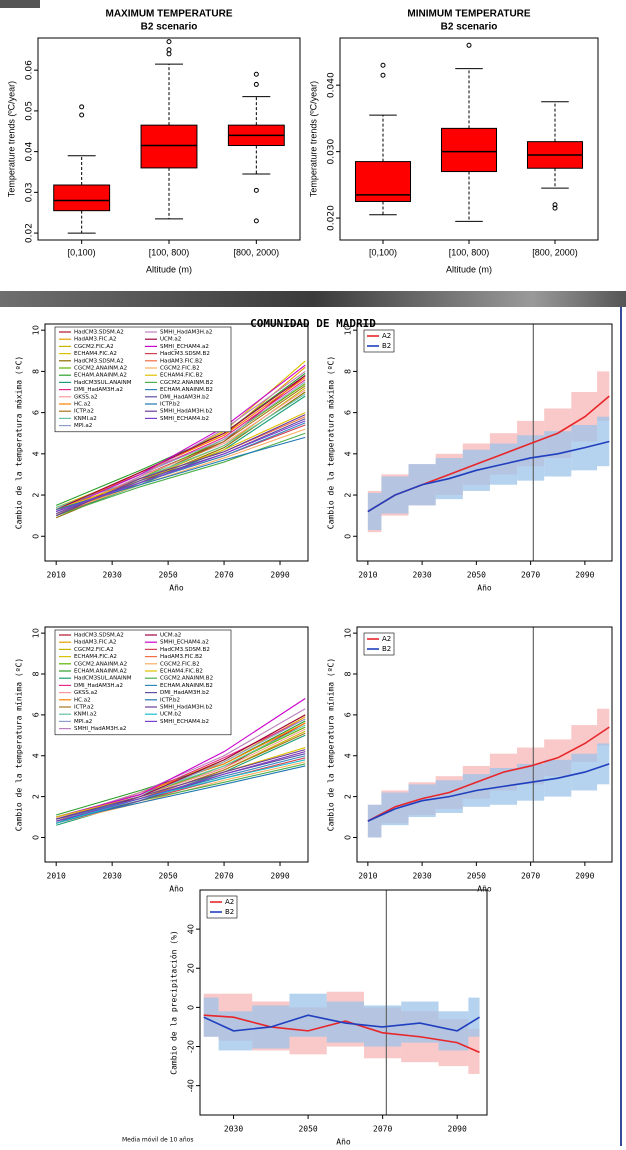  I want to click on x-tick-label: [100, 800), so click(469, 252).